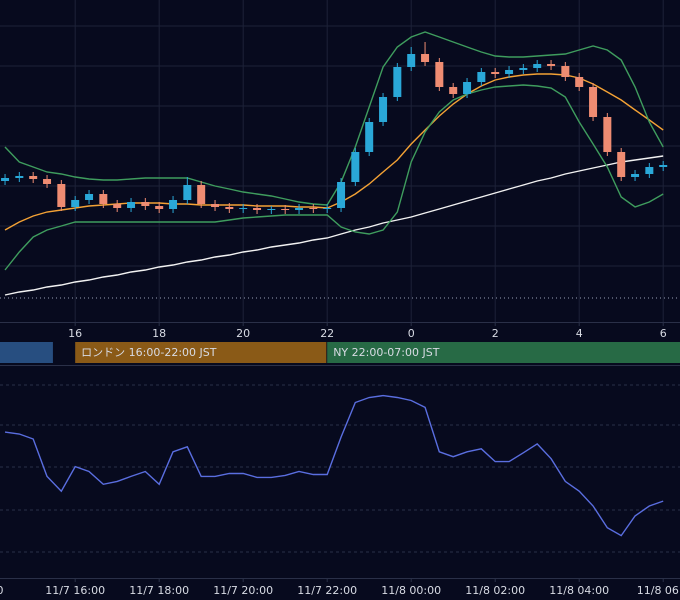 This screenshot has width=680, height=600. I want to click on x-tick-label: 2, so click(495, 333).